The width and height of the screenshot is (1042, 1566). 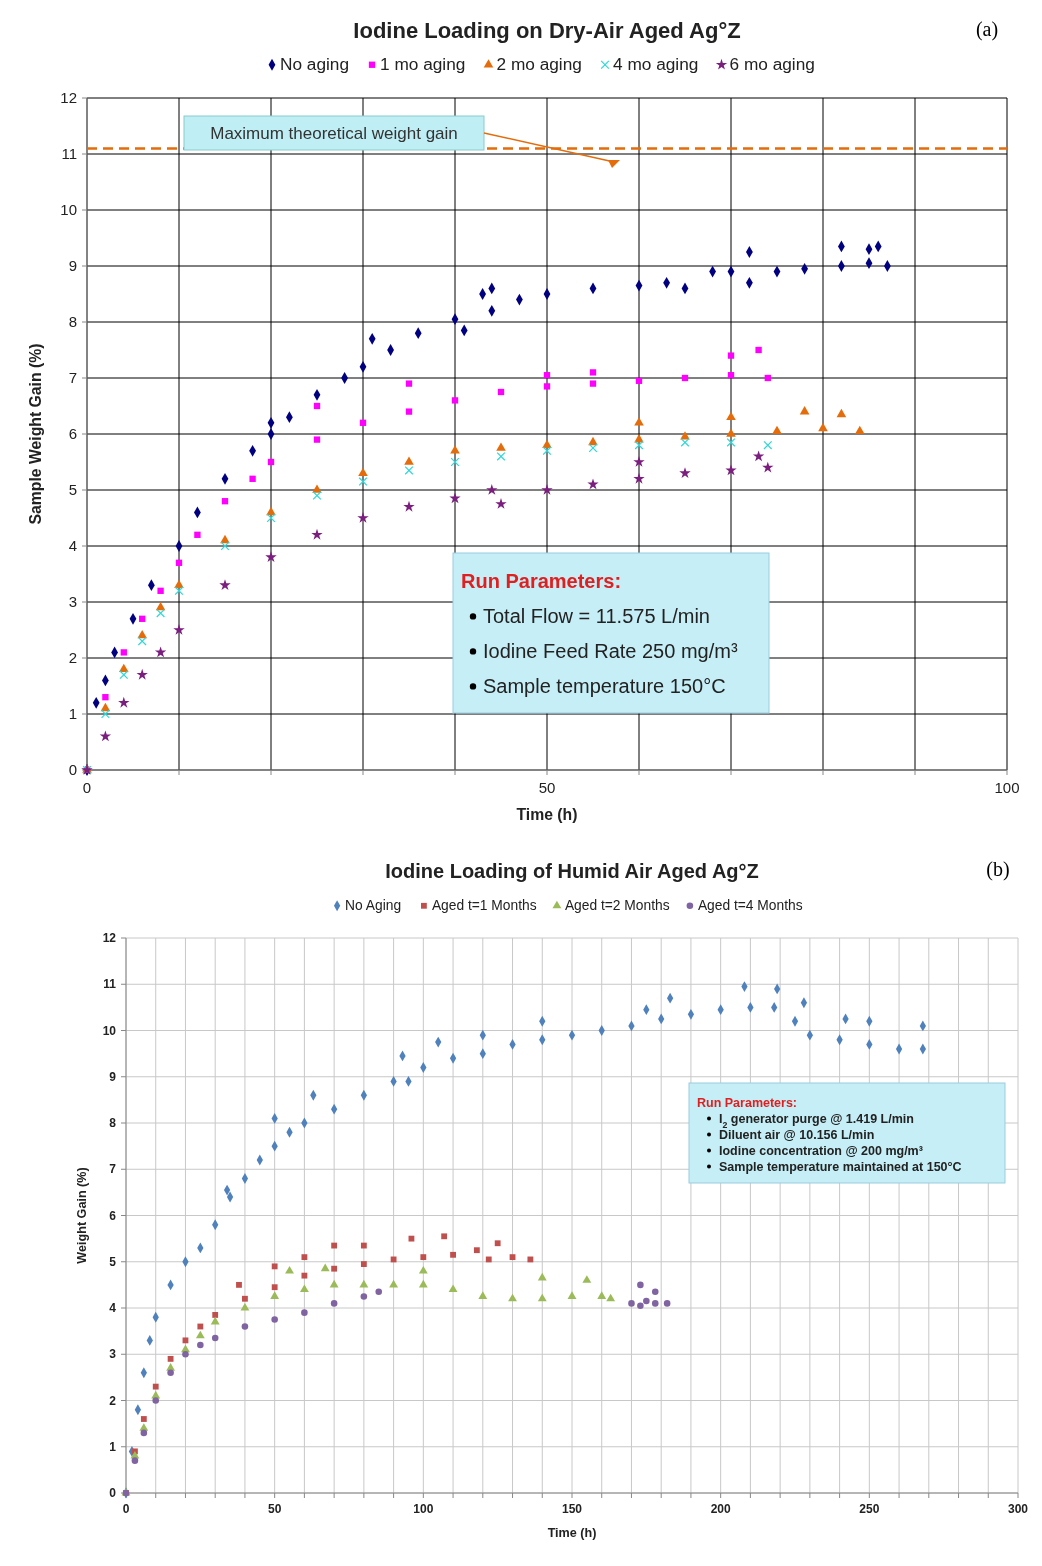 What do you see at coordinates (113, 1076) in the screenshot?
I see `y-tick-label: 9` at bounding box center [113, 1076].